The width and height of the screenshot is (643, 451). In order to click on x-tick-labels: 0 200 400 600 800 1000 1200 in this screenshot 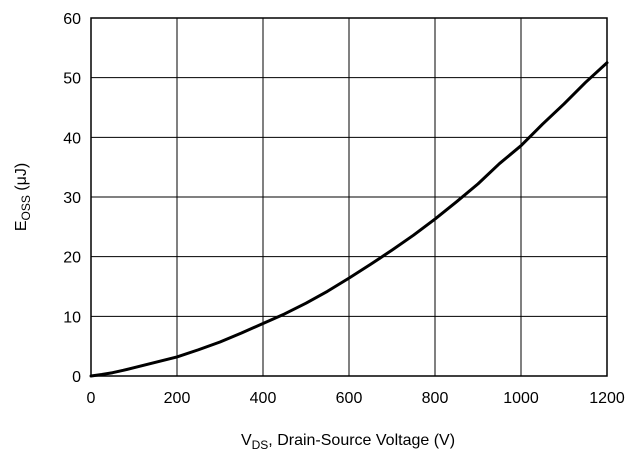, I will do `click(356, 398)`.